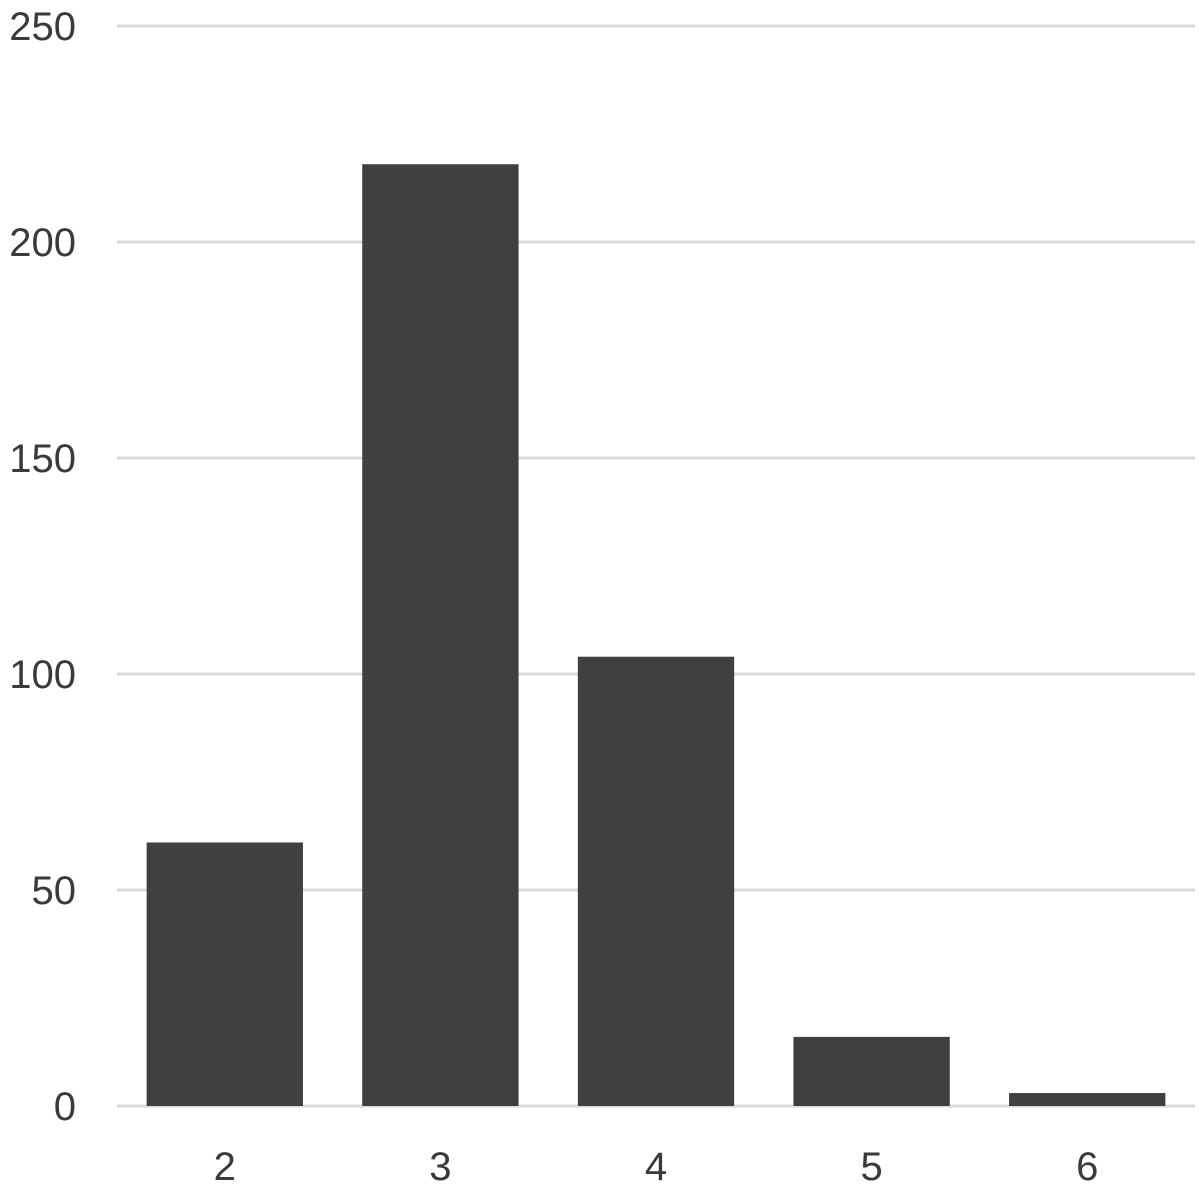 The width and height of the screenshot is (1200, 1185). Describe the element at coordinates (65, 1107) in the screenshot. I see `y-tick-label: 0` at that location.